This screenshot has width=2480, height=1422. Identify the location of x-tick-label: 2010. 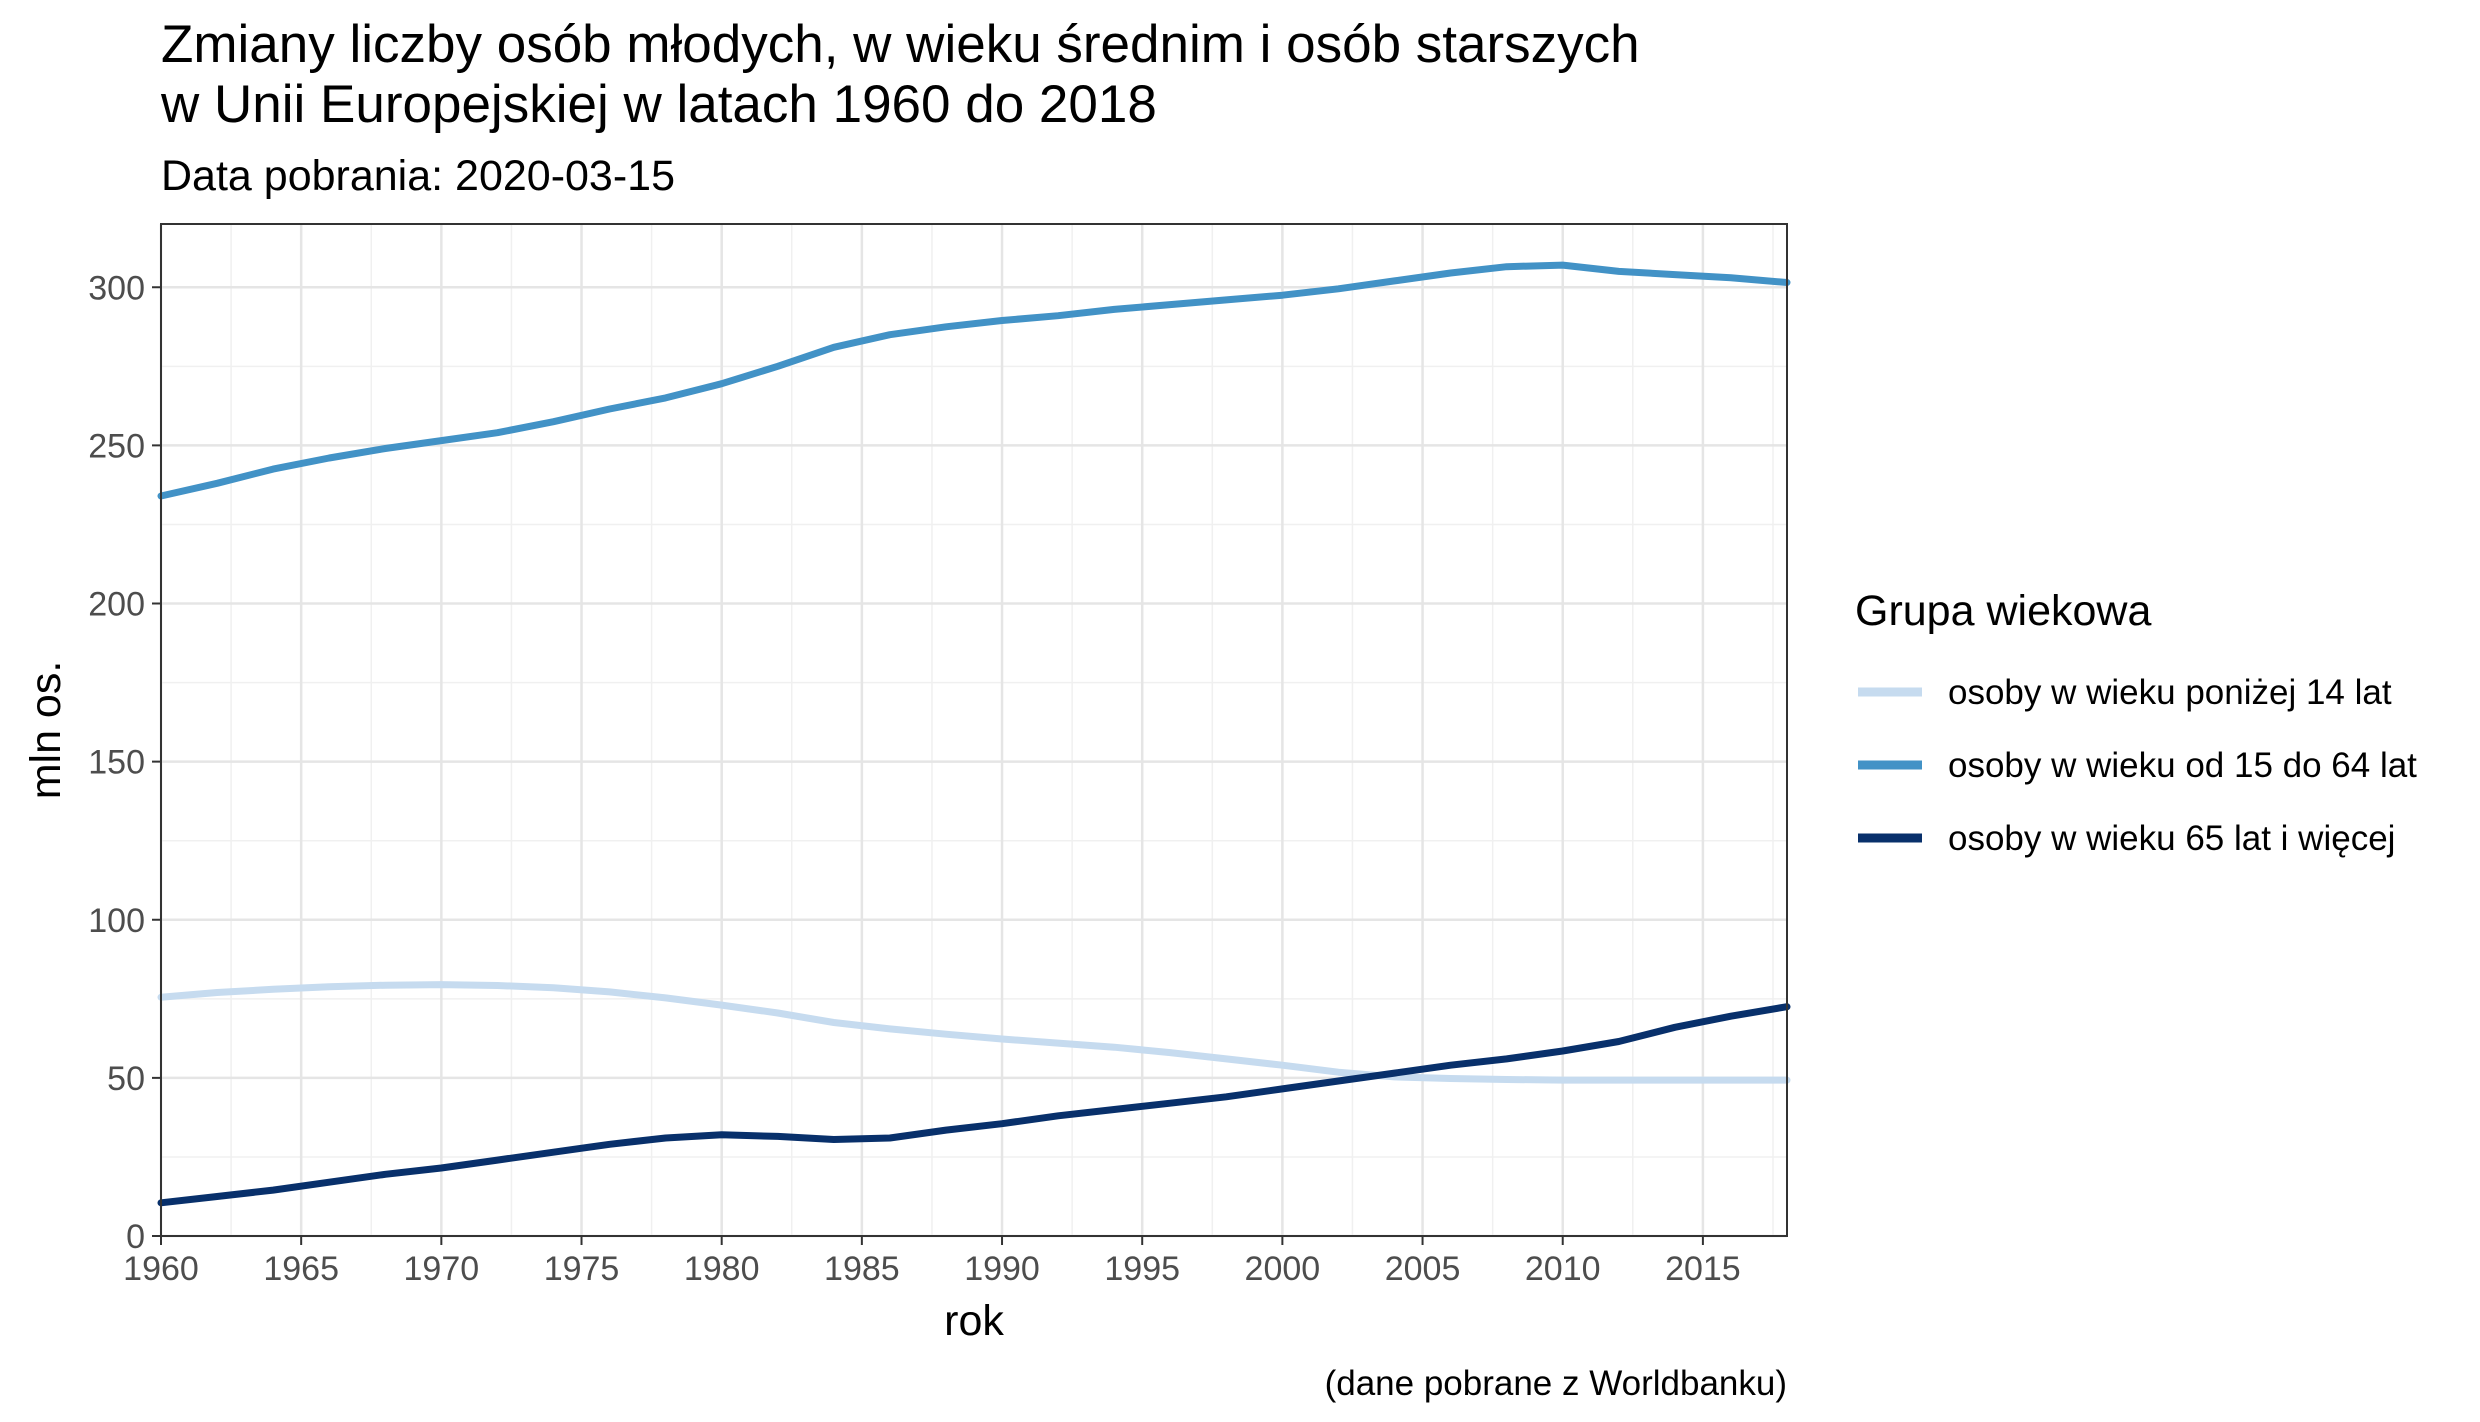
(1563, 1269).